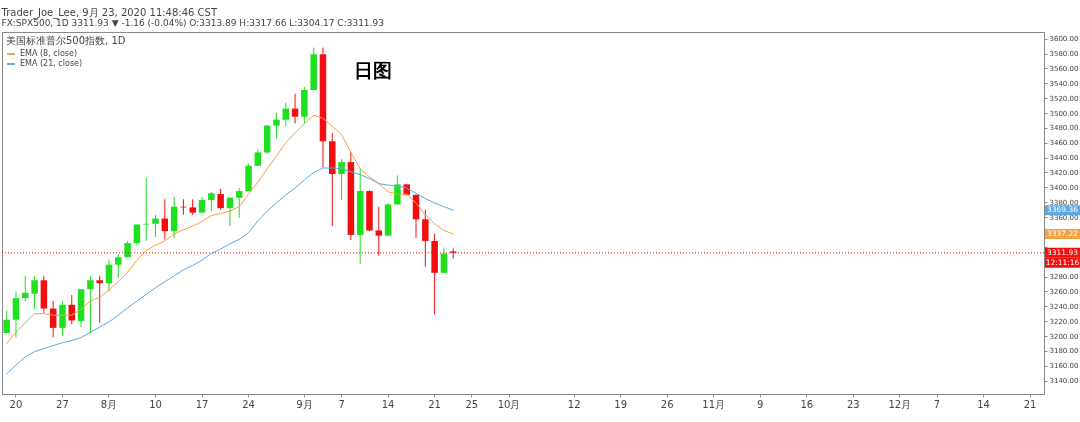 This screenshot has height=422, width=1080. I want to click on legend-label: EMA (21, close), so click(51, 63).